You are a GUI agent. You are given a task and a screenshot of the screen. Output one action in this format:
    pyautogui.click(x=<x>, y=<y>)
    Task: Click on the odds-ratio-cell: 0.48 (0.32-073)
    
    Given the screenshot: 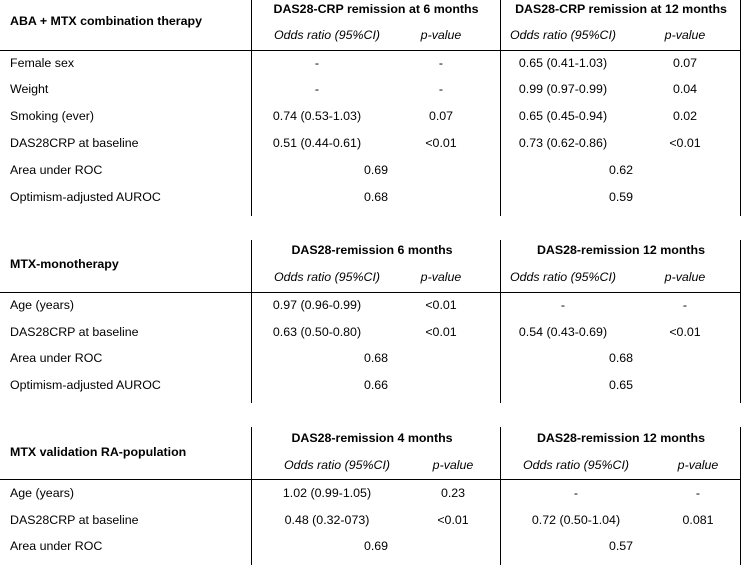 What is the action you would take?
    pyautogui.click(x=327, y=520)
    